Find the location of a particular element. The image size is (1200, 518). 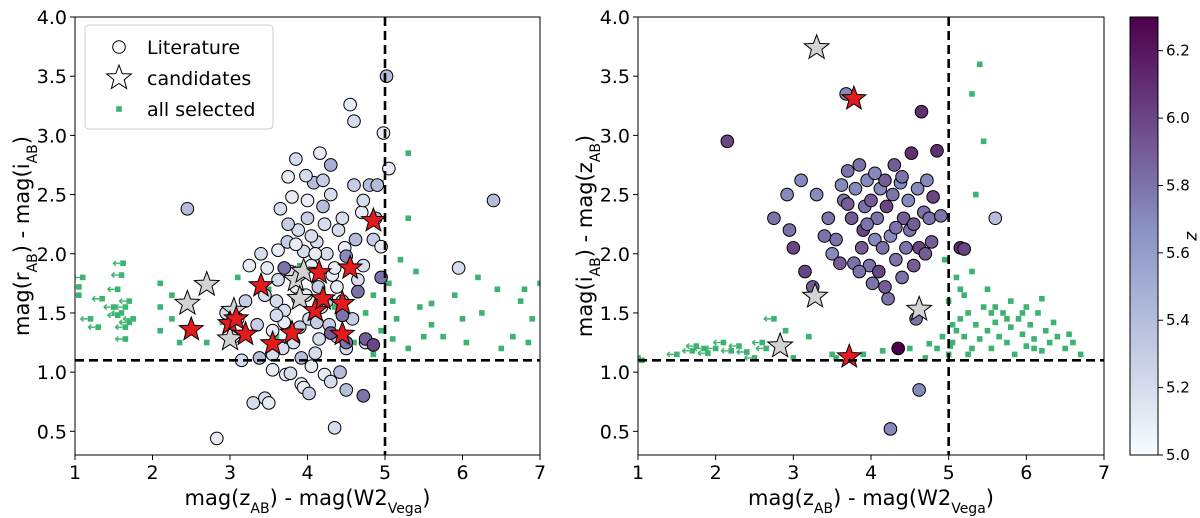

x-tick-label: 5 is located at coordinates (385, 473).